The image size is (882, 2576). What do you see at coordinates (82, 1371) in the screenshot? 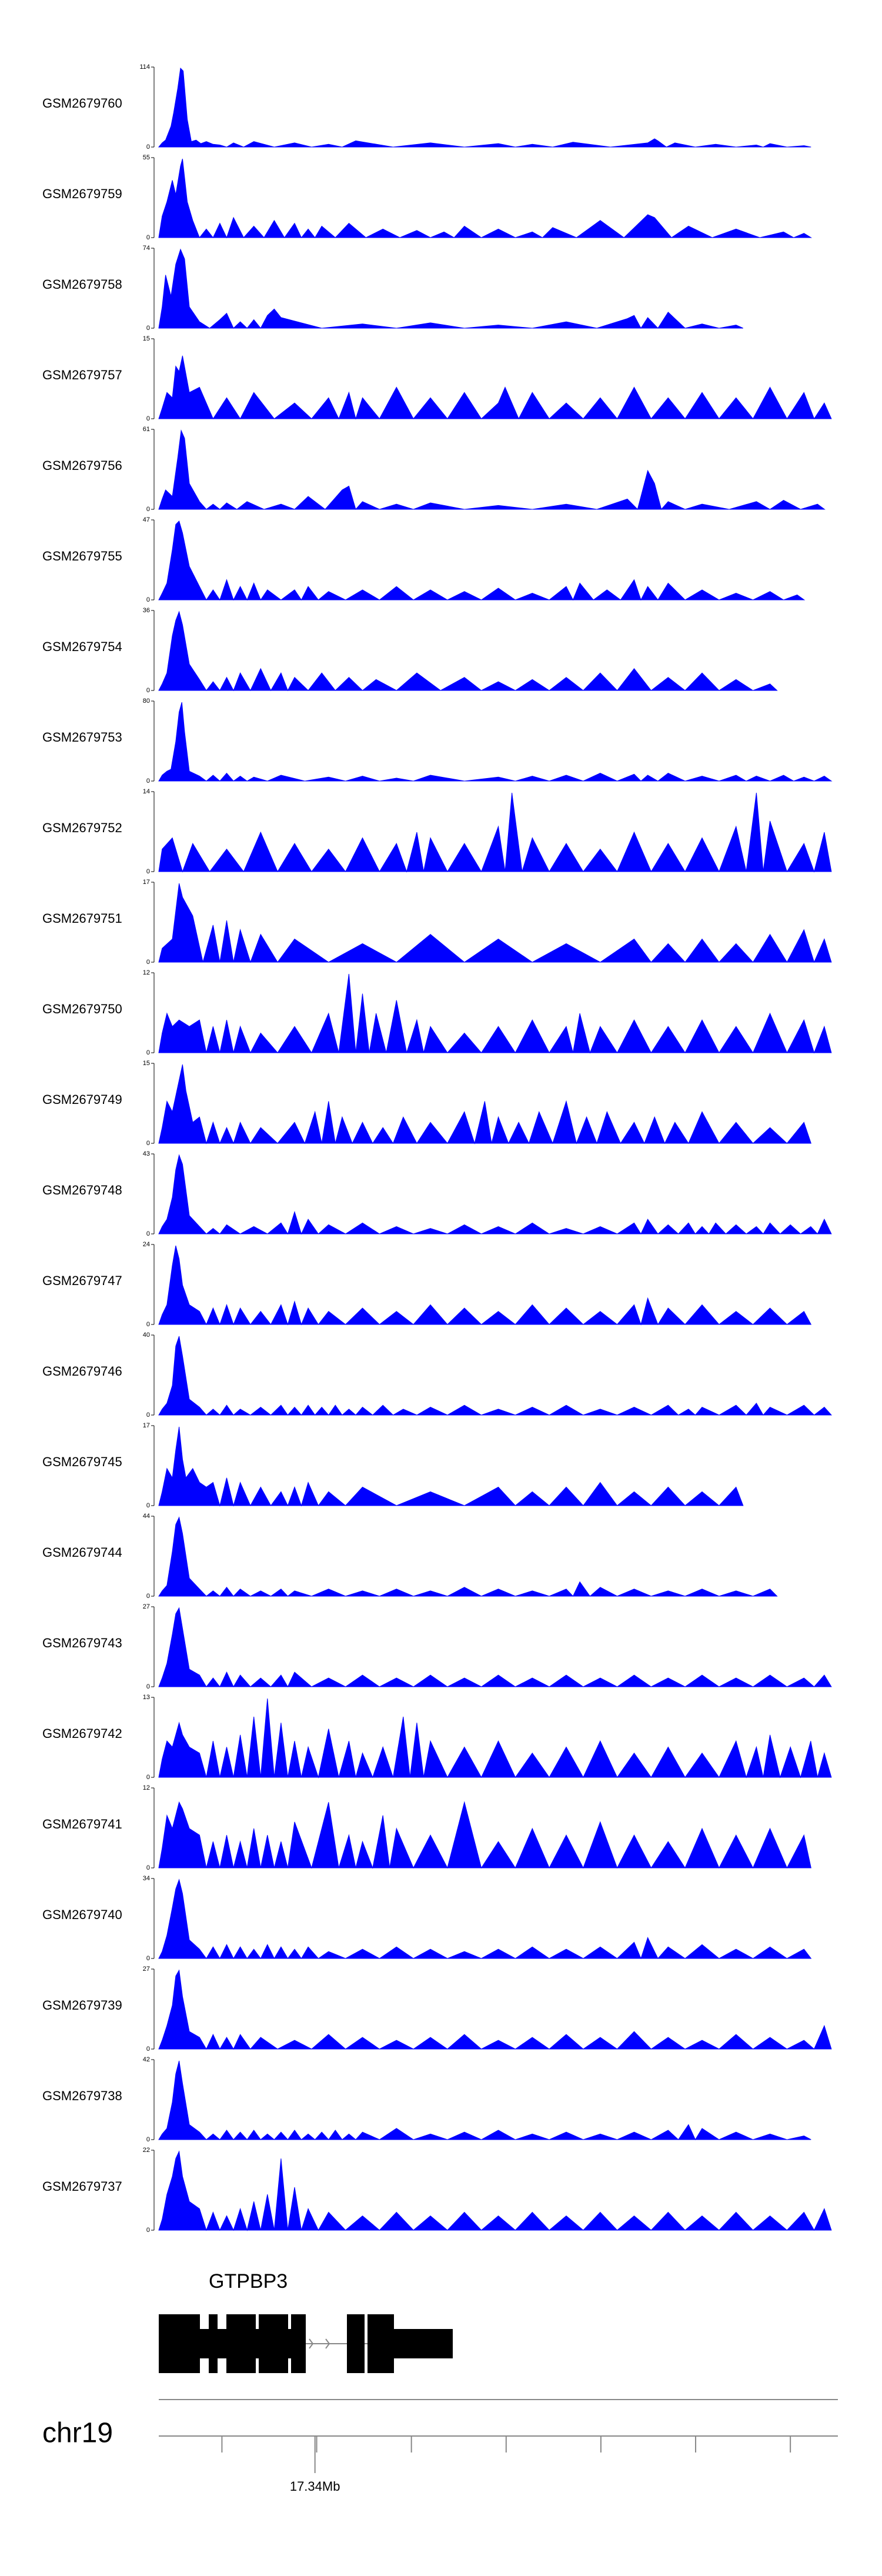
I see `track-label: GSM2679746` at bounding box center [82, 1371].